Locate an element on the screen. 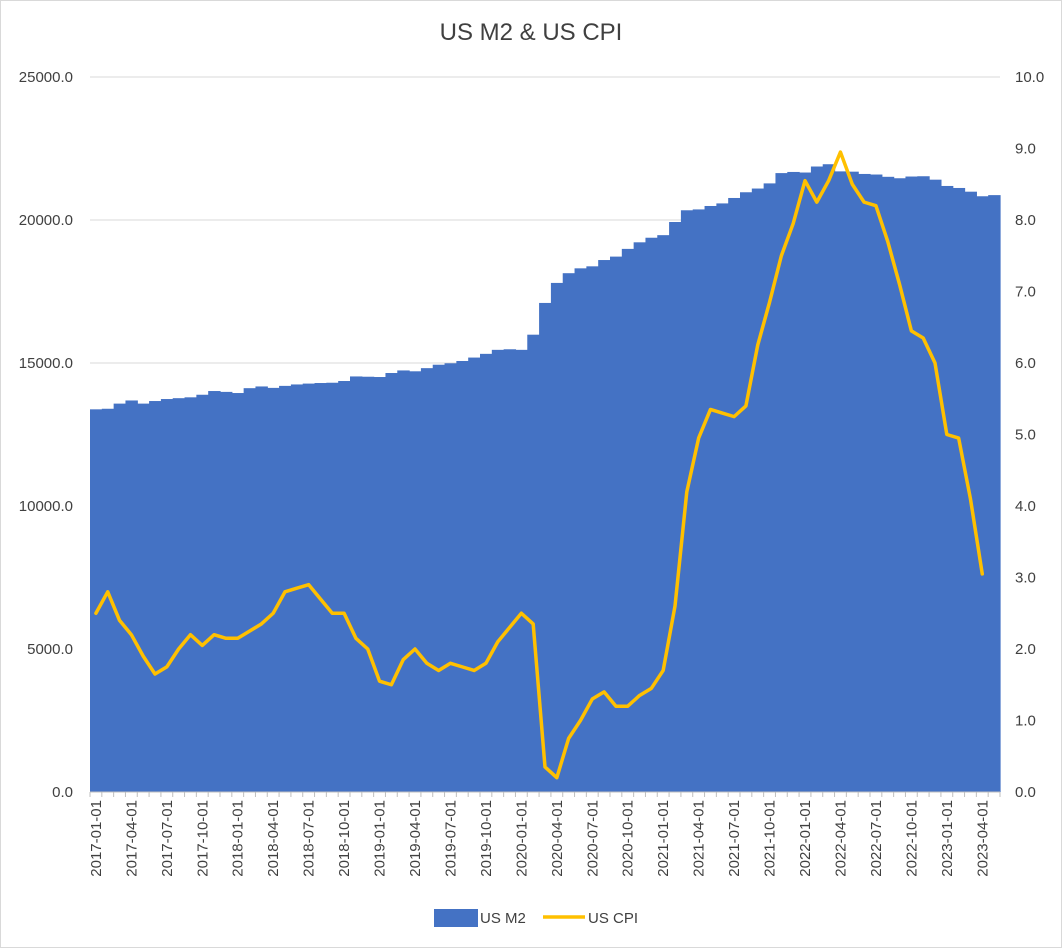  x-tick-label: 2019-10-01 is located at coordinates (486, 838).